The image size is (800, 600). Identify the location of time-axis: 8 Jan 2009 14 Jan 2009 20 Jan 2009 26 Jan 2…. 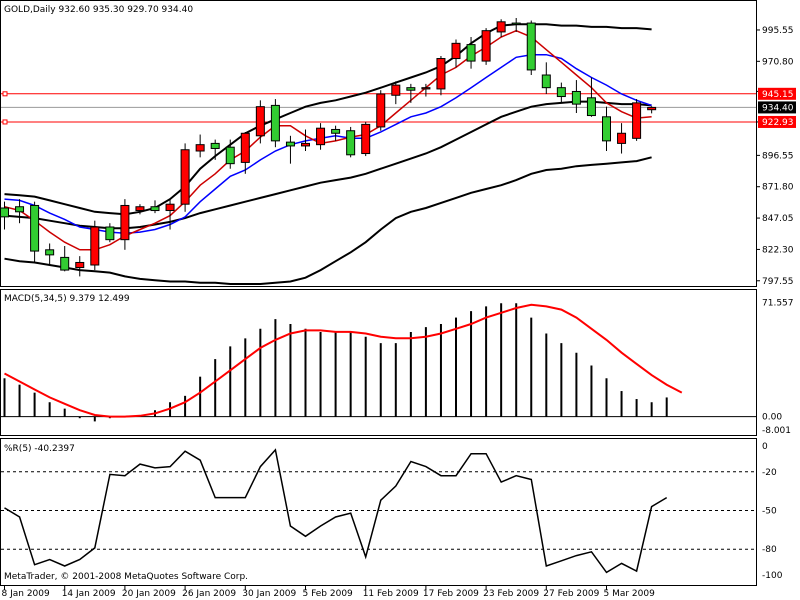
(329, 592).